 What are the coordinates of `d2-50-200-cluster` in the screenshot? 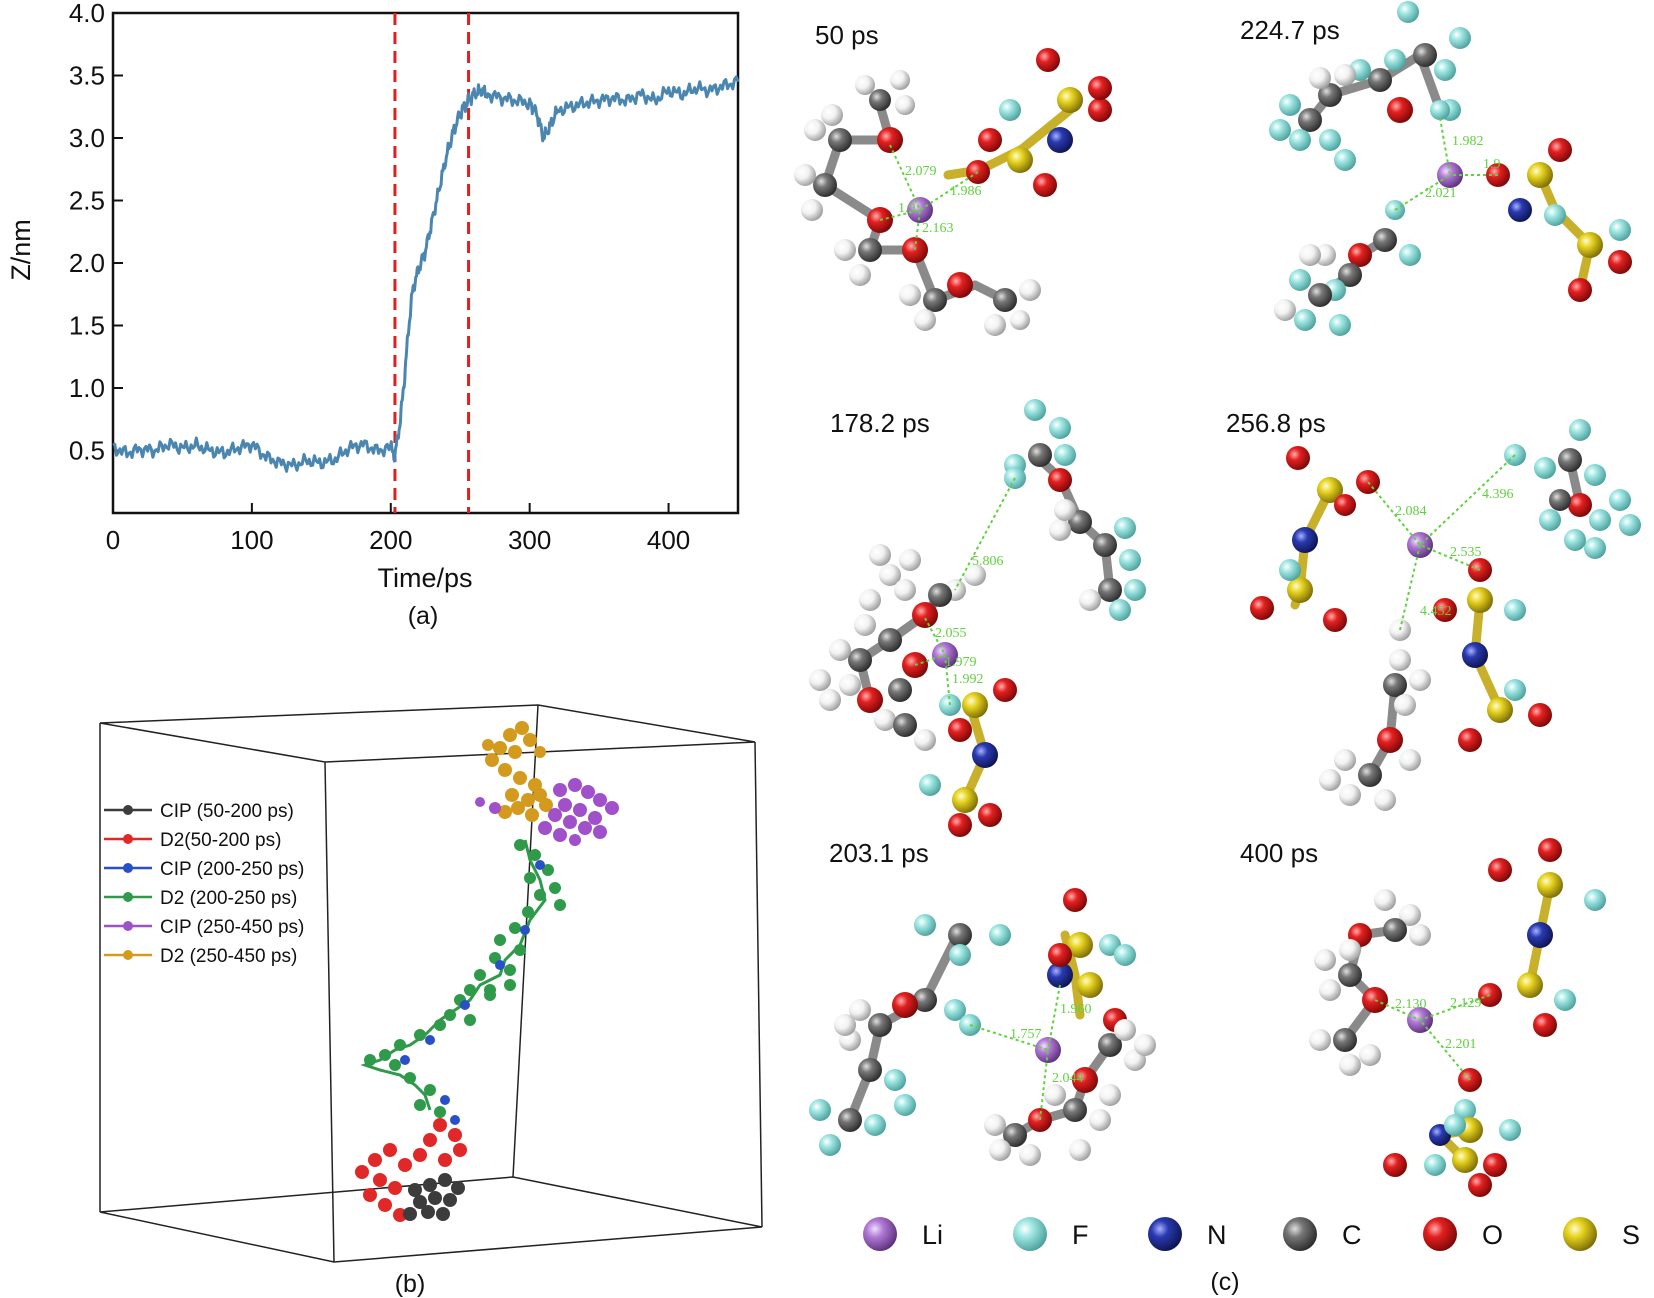 It's located at (411, 1170).